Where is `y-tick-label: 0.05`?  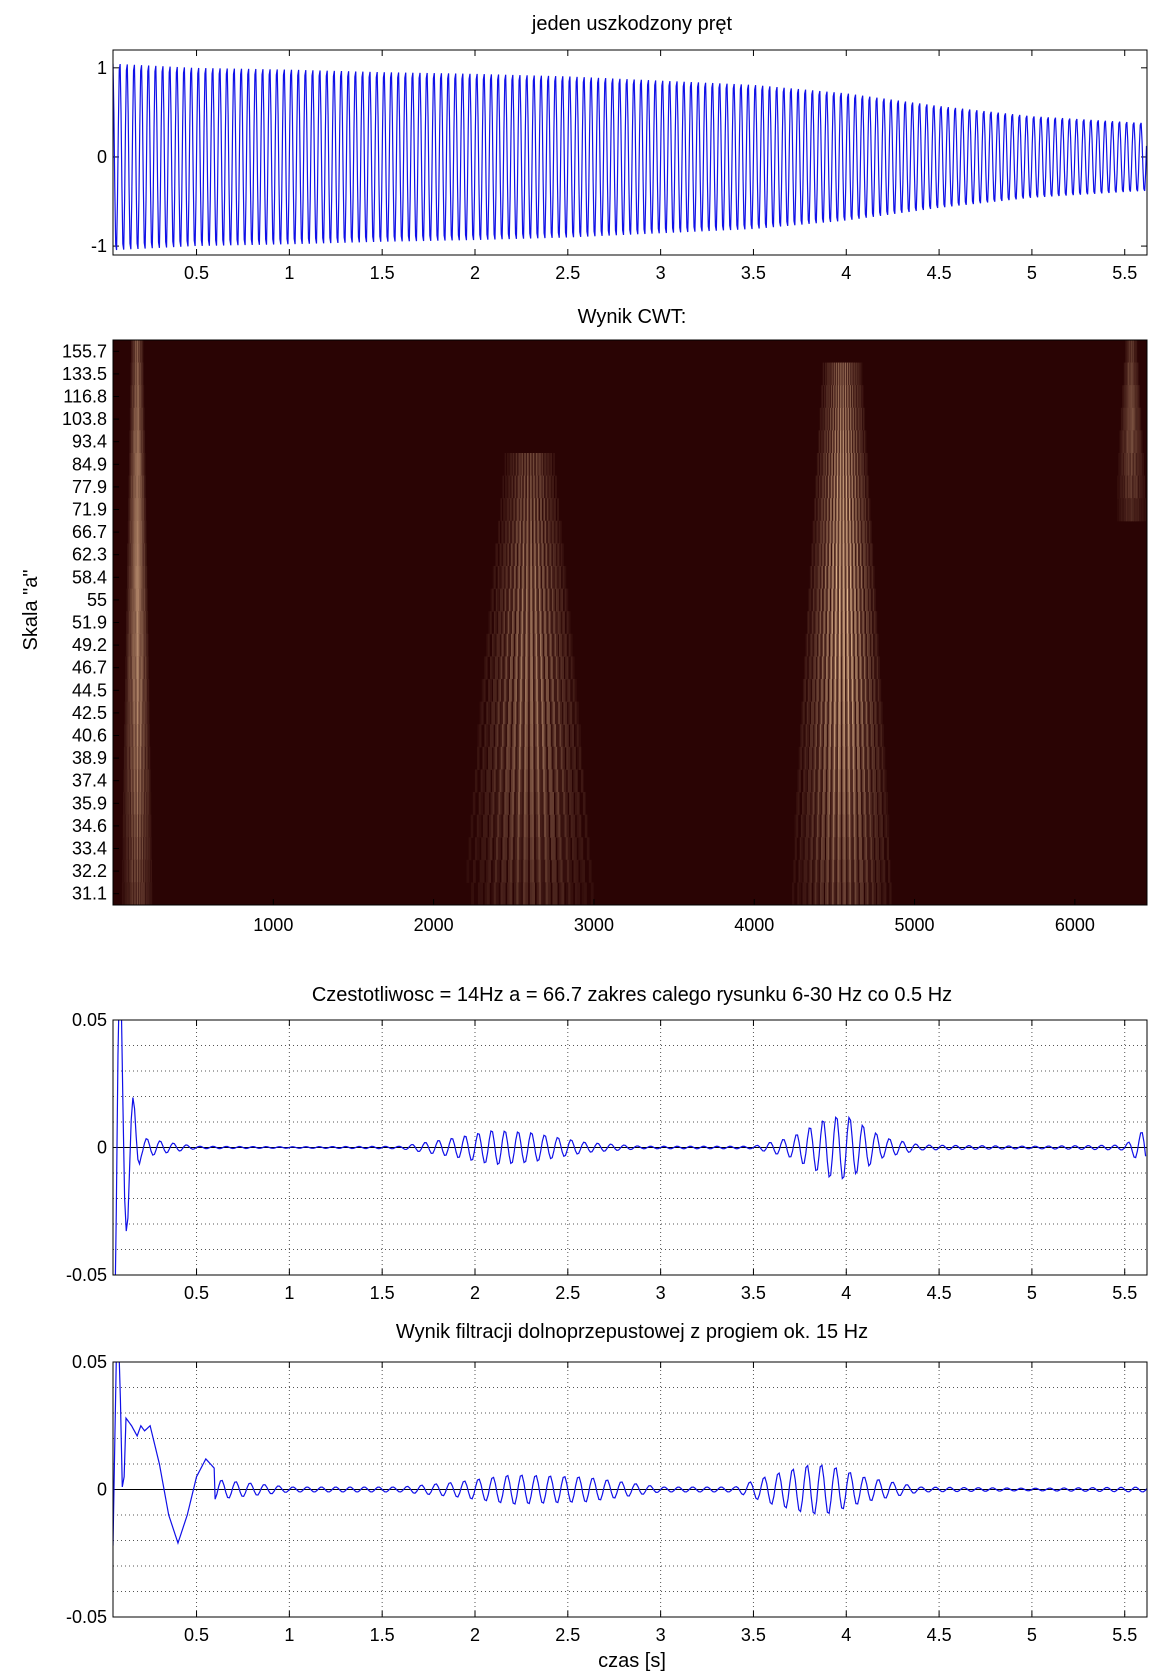
y-tick-label: 0.05 is located at coordinates (89, 1362).